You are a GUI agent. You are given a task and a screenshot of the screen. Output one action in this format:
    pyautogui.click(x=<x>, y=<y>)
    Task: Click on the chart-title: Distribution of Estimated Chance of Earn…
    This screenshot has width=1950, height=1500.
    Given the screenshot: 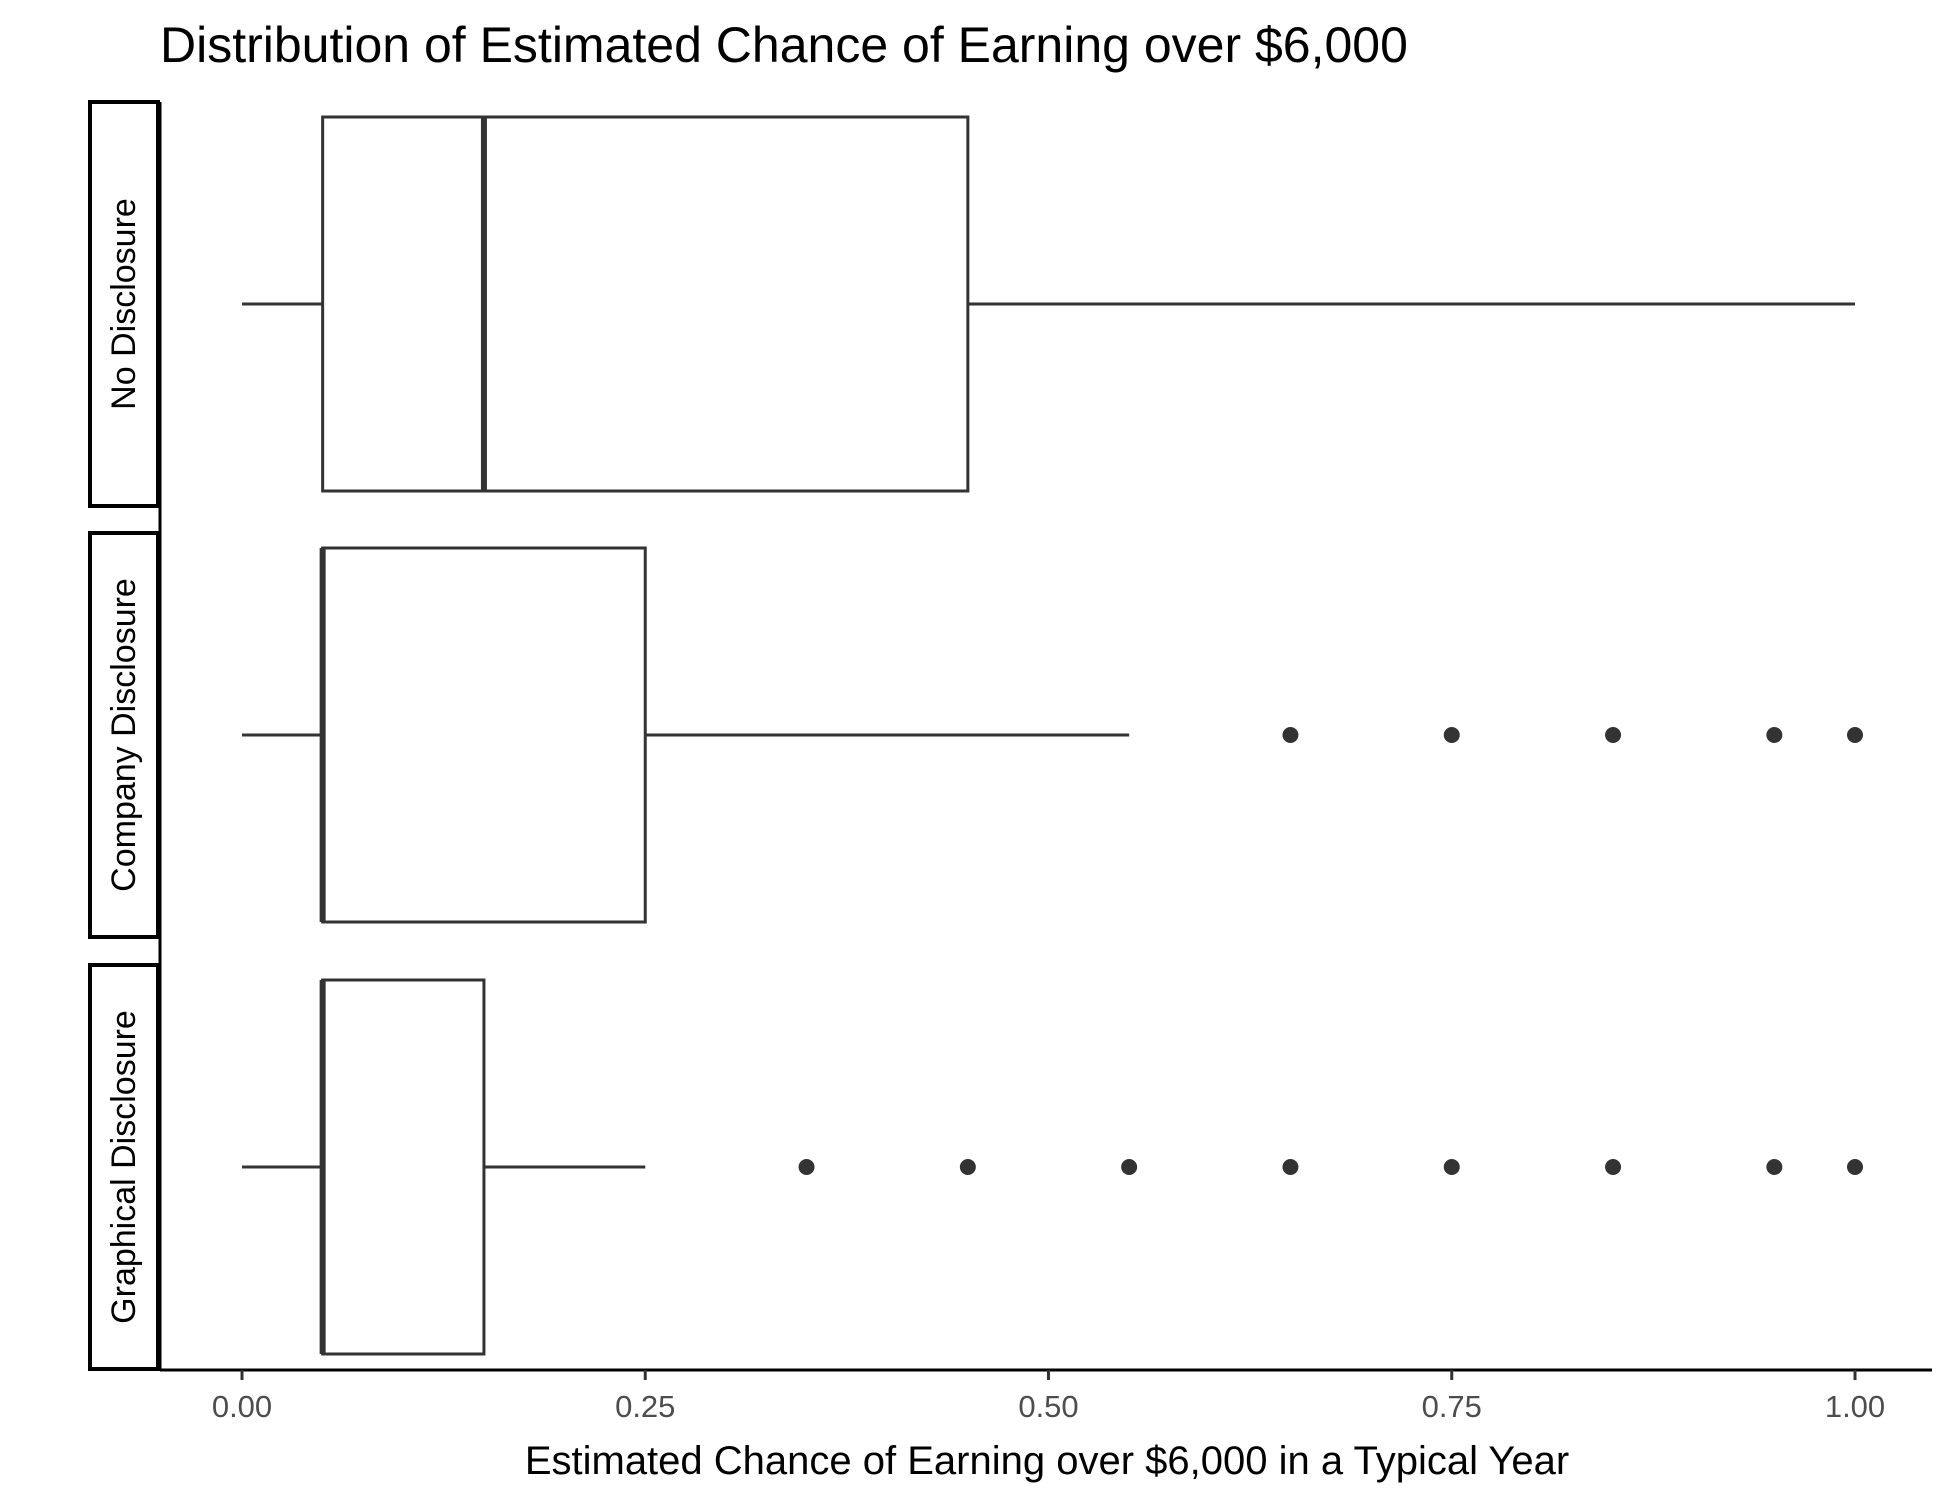 What is the action you would take?
    pyautogui.click(x=784, y=45)
    